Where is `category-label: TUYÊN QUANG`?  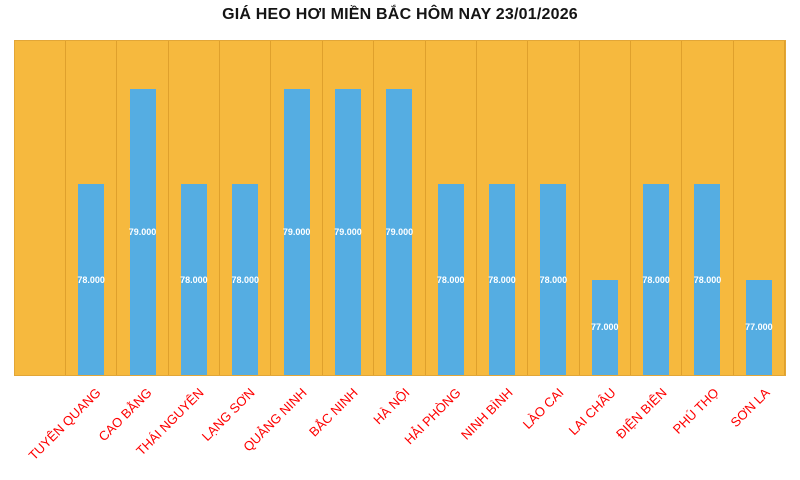 category-label: TUYÊN QUANG is located at coordinates (64, 424).